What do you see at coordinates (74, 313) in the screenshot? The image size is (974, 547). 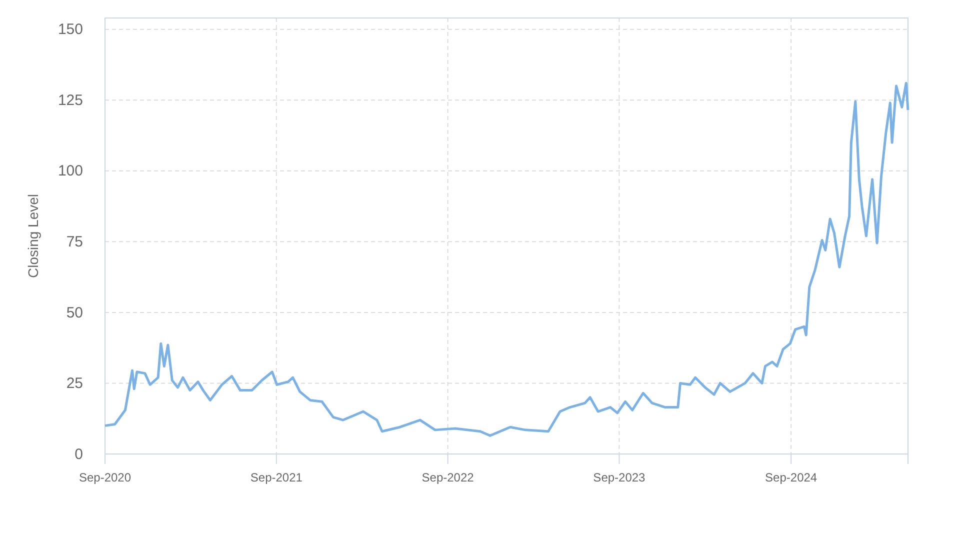 I see `y-tick-label: 50` at bounding box center [74, 313].